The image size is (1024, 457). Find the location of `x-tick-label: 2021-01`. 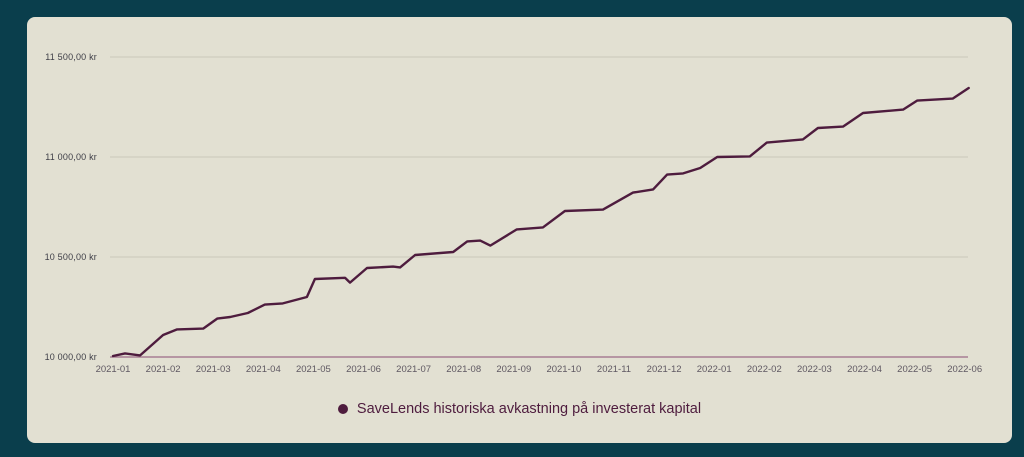

x-tick-label: 2021-01 is located at coordinates (113, 369).